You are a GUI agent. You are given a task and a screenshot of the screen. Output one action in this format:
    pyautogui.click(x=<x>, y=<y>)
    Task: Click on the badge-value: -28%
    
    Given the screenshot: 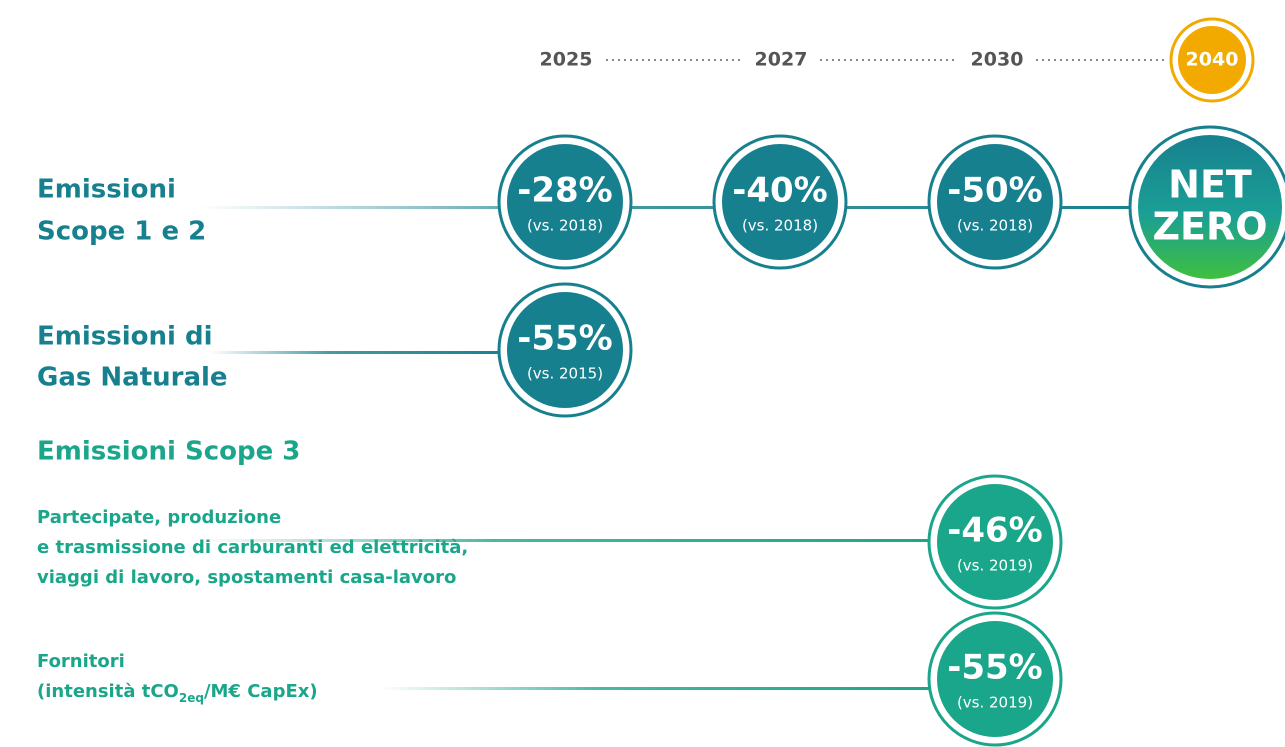 What is the action you would take?
    pyautogui.click(x=565, y=191)
    